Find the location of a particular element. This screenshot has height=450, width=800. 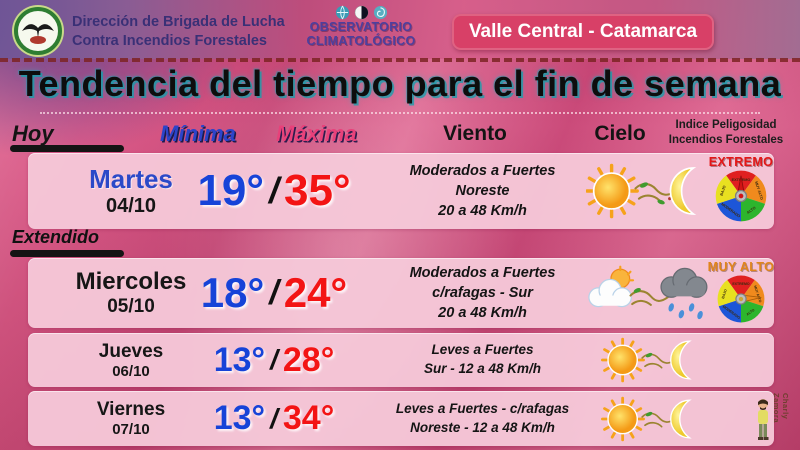

day-name: Jueves is located at coordinates (131, 351).